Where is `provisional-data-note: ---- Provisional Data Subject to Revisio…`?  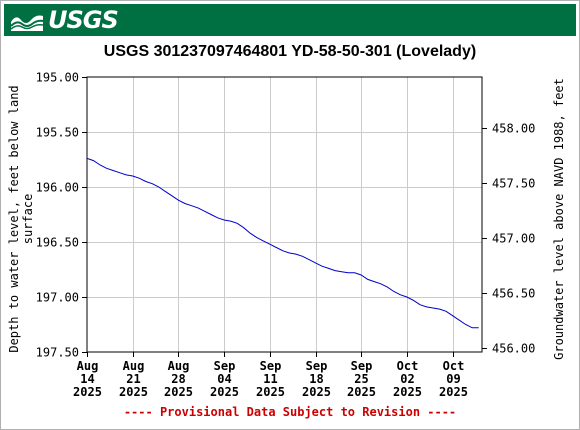 provisional-data-note: ---- Provisional Data Subject to Revisio… is located at coordinates (290, 412).